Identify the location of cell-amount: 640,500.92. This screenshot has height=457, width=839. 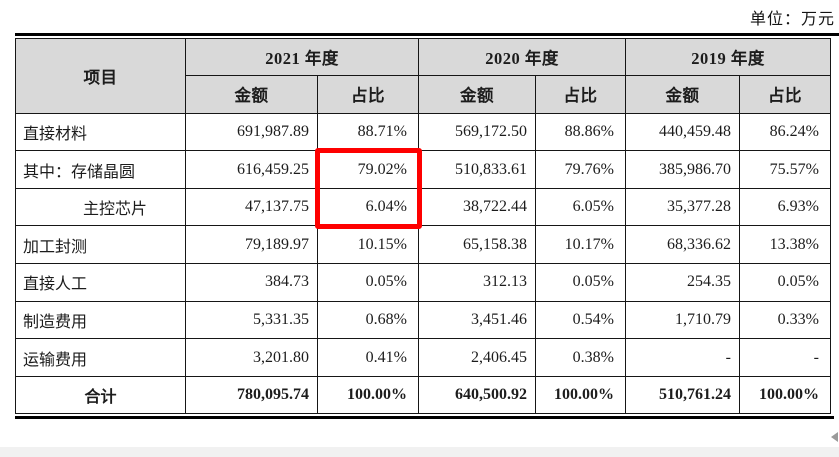
(477, 395).